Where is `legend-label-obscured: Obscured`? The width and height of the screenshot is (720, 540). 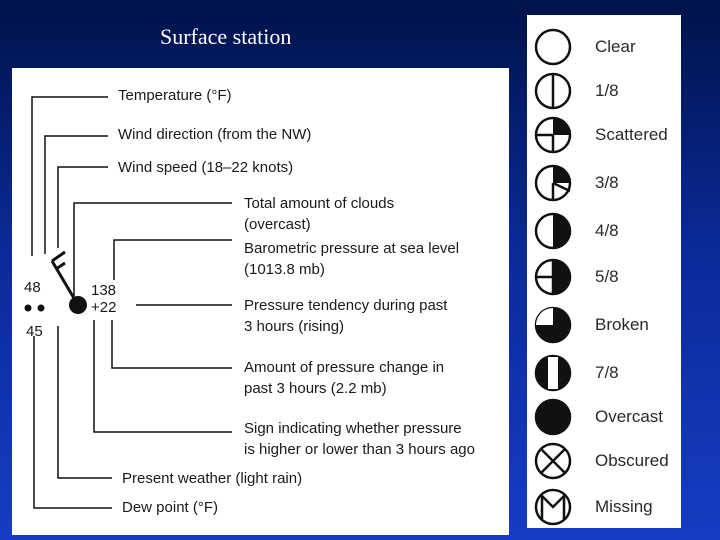
legend-label-obscured: Obscured is located at coordinates (632, 460).